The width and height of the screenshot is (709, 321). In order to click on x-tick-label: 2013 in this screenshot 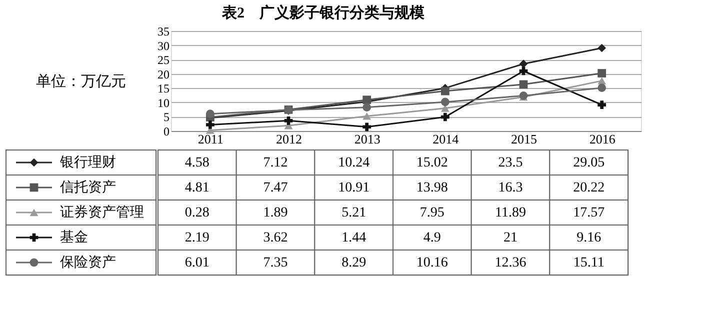, I will do `click(367, 139)`.